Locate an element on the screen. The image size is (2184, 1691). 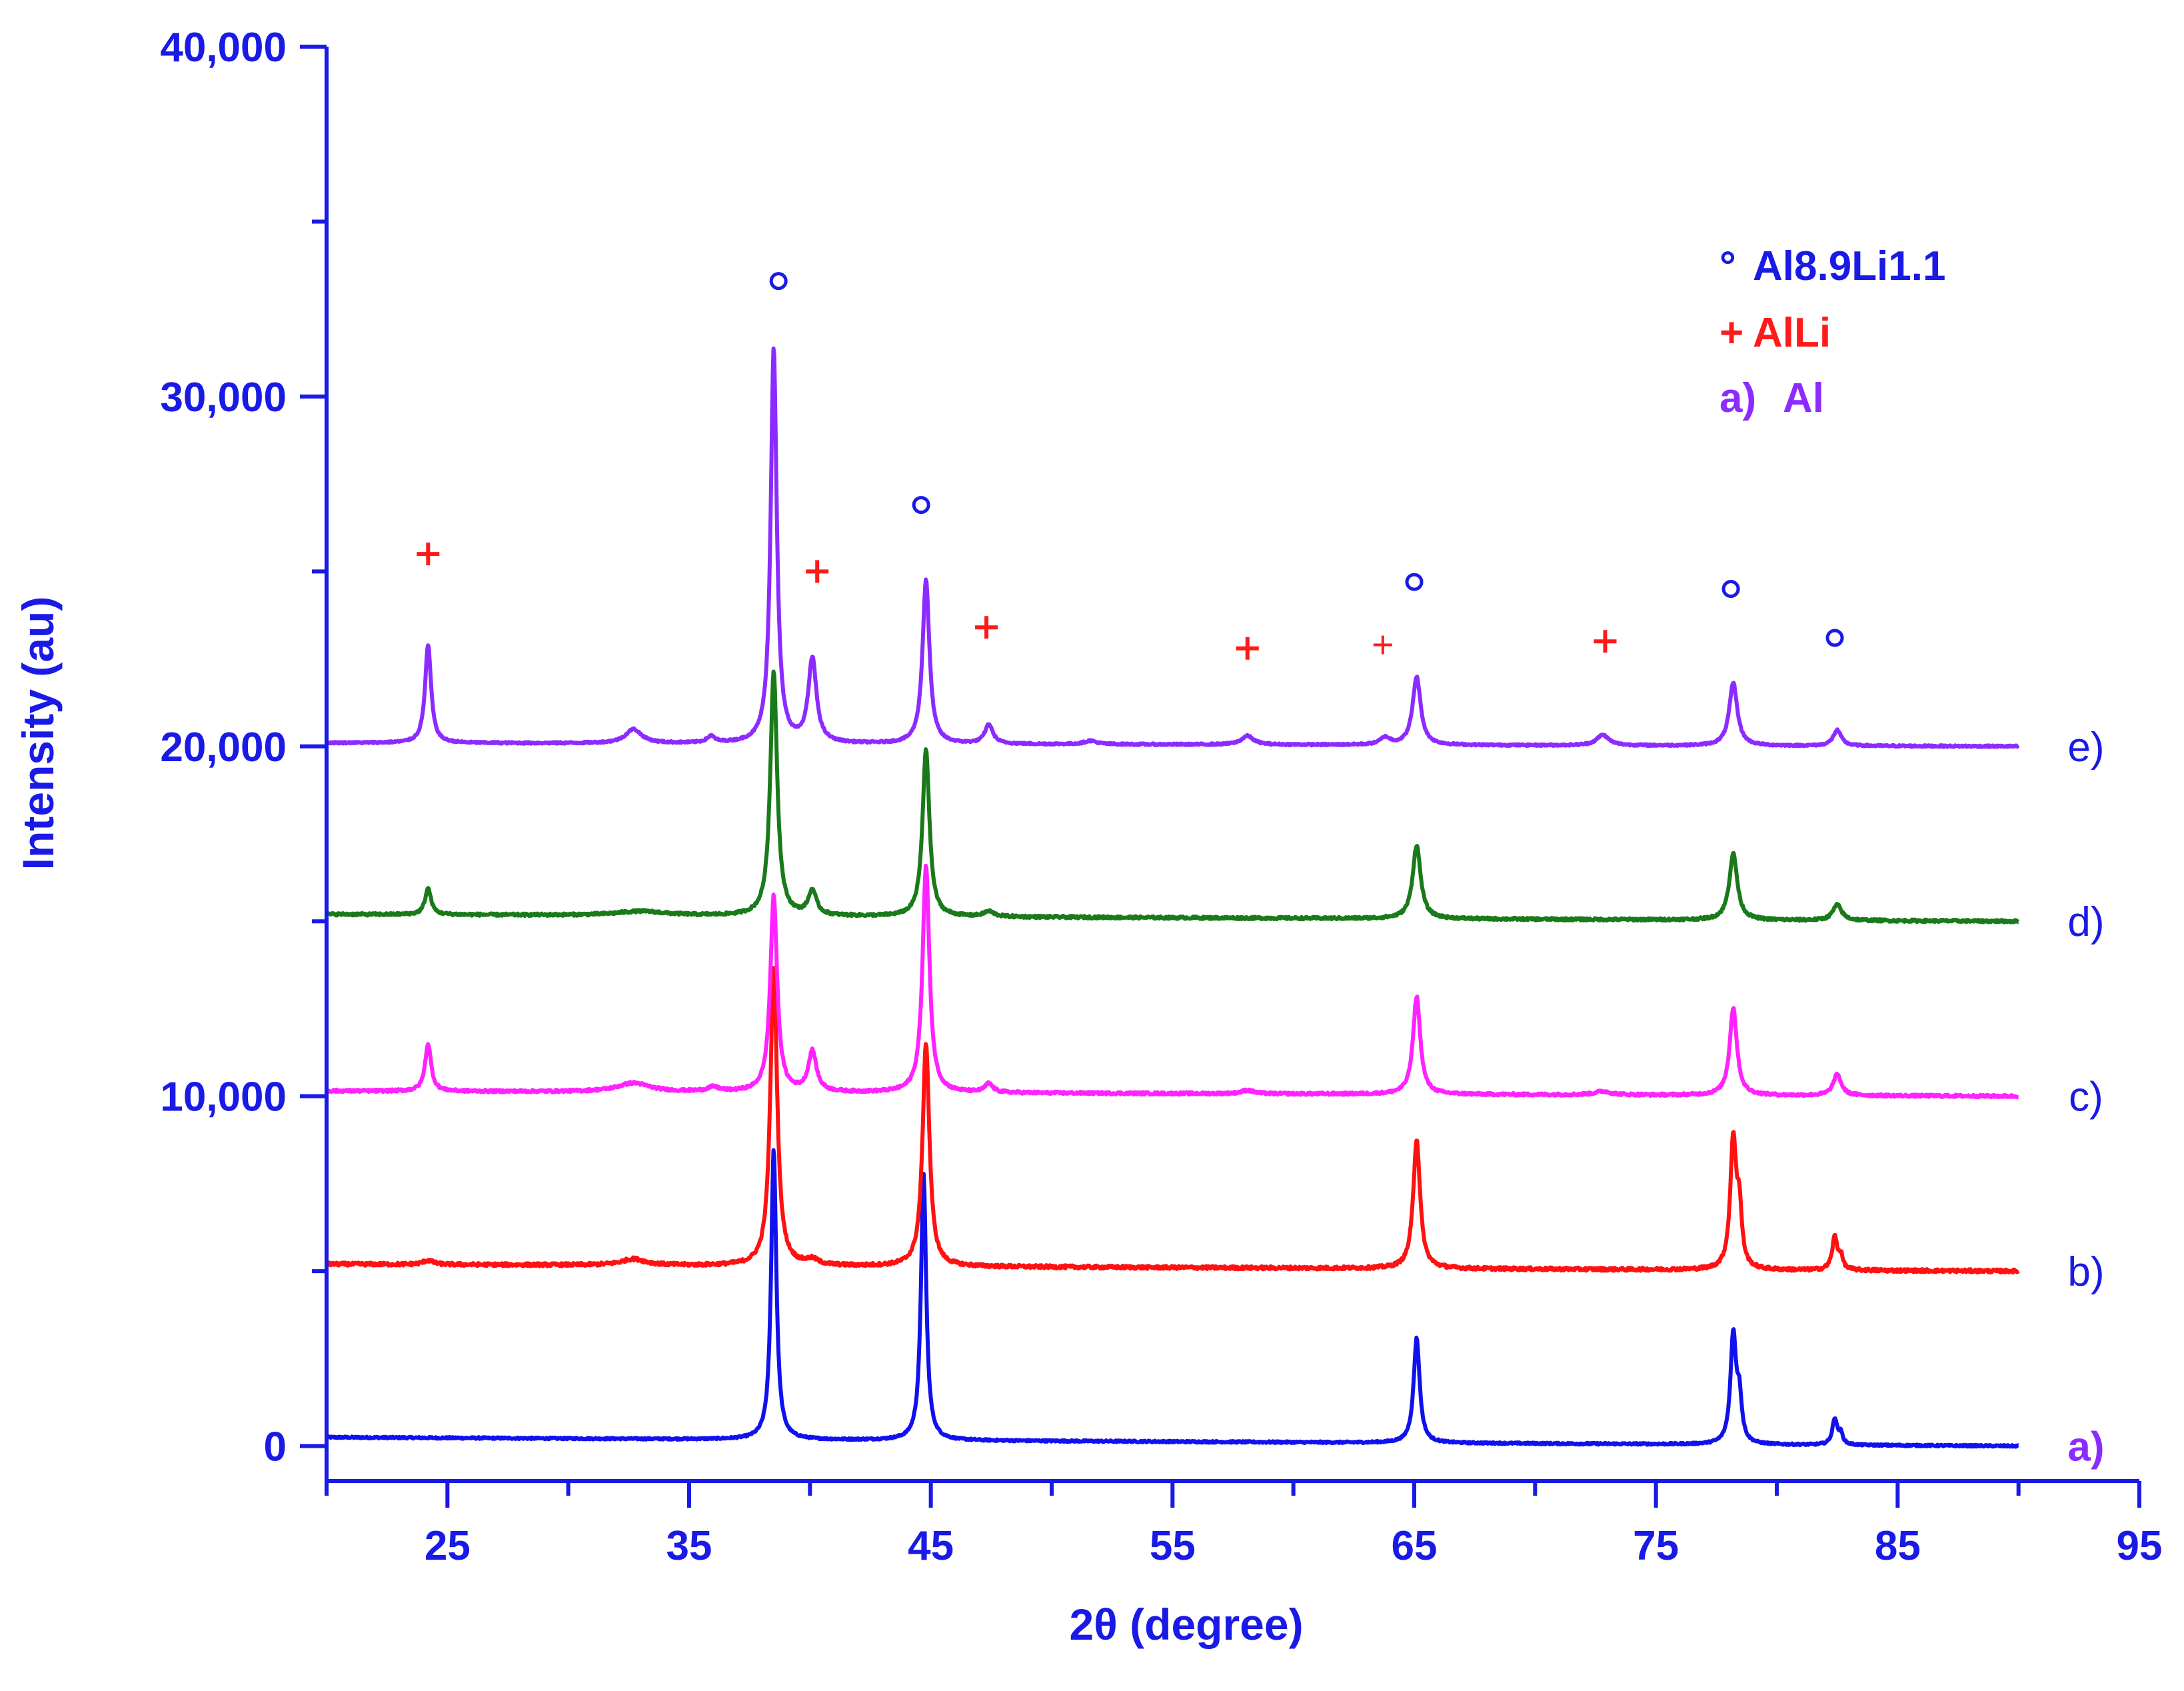
x-tick-label: 55 is located at coordinates (1173, 1546).